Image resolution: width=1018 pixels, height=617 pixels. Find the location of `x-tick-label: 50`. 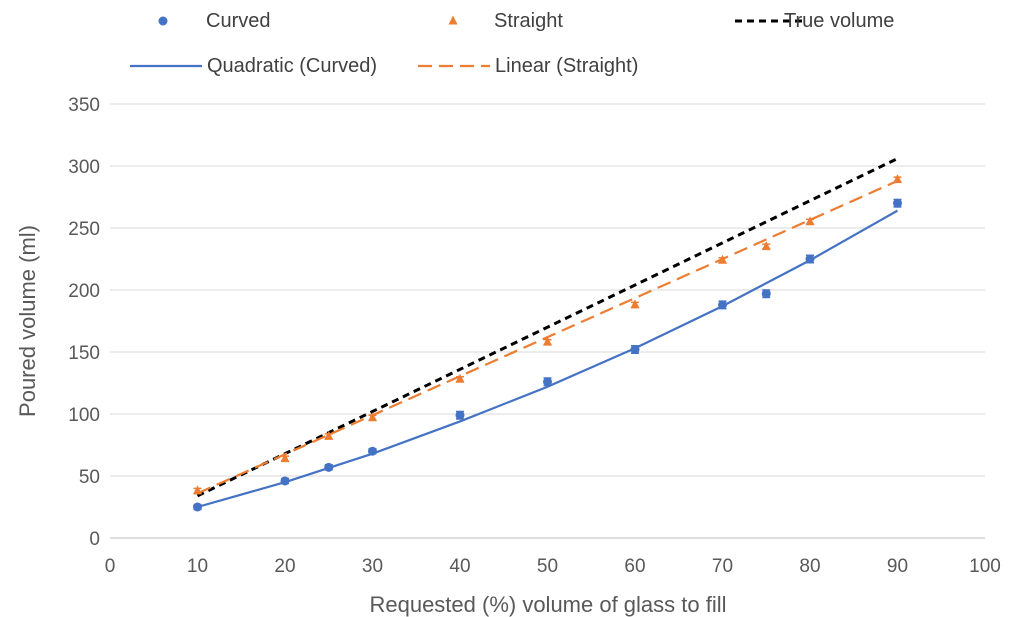

x-tick-label: 50 is located at coordinates (547, 566).